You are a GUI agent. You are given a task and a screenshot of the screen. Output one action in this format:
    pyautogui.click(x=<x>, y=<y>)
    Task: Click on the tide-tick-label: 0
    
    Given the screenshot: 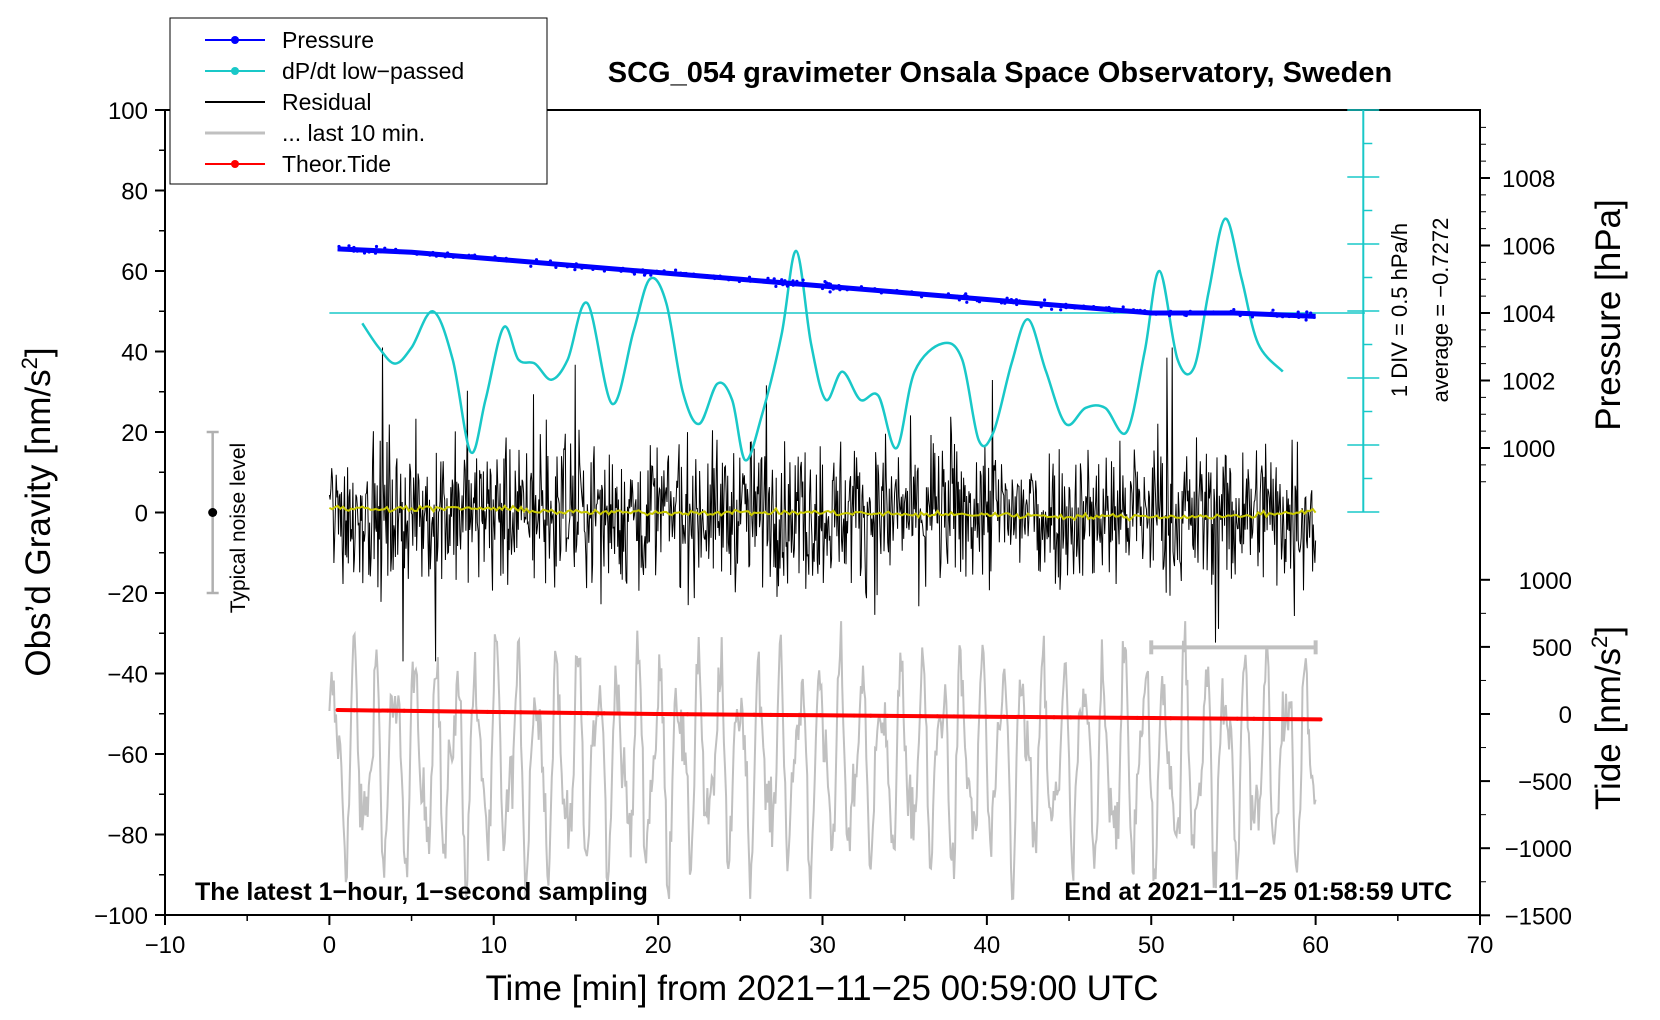 What is the action you would take?
    pyautogui.click(x=1565, y=715)
    